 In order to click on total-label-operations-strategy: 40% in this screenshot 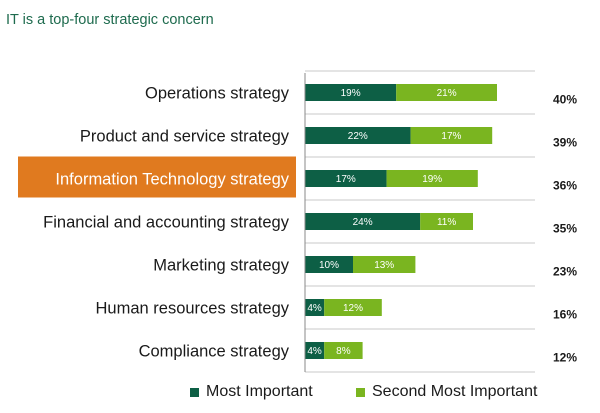, I will do `click(565, 100)`.